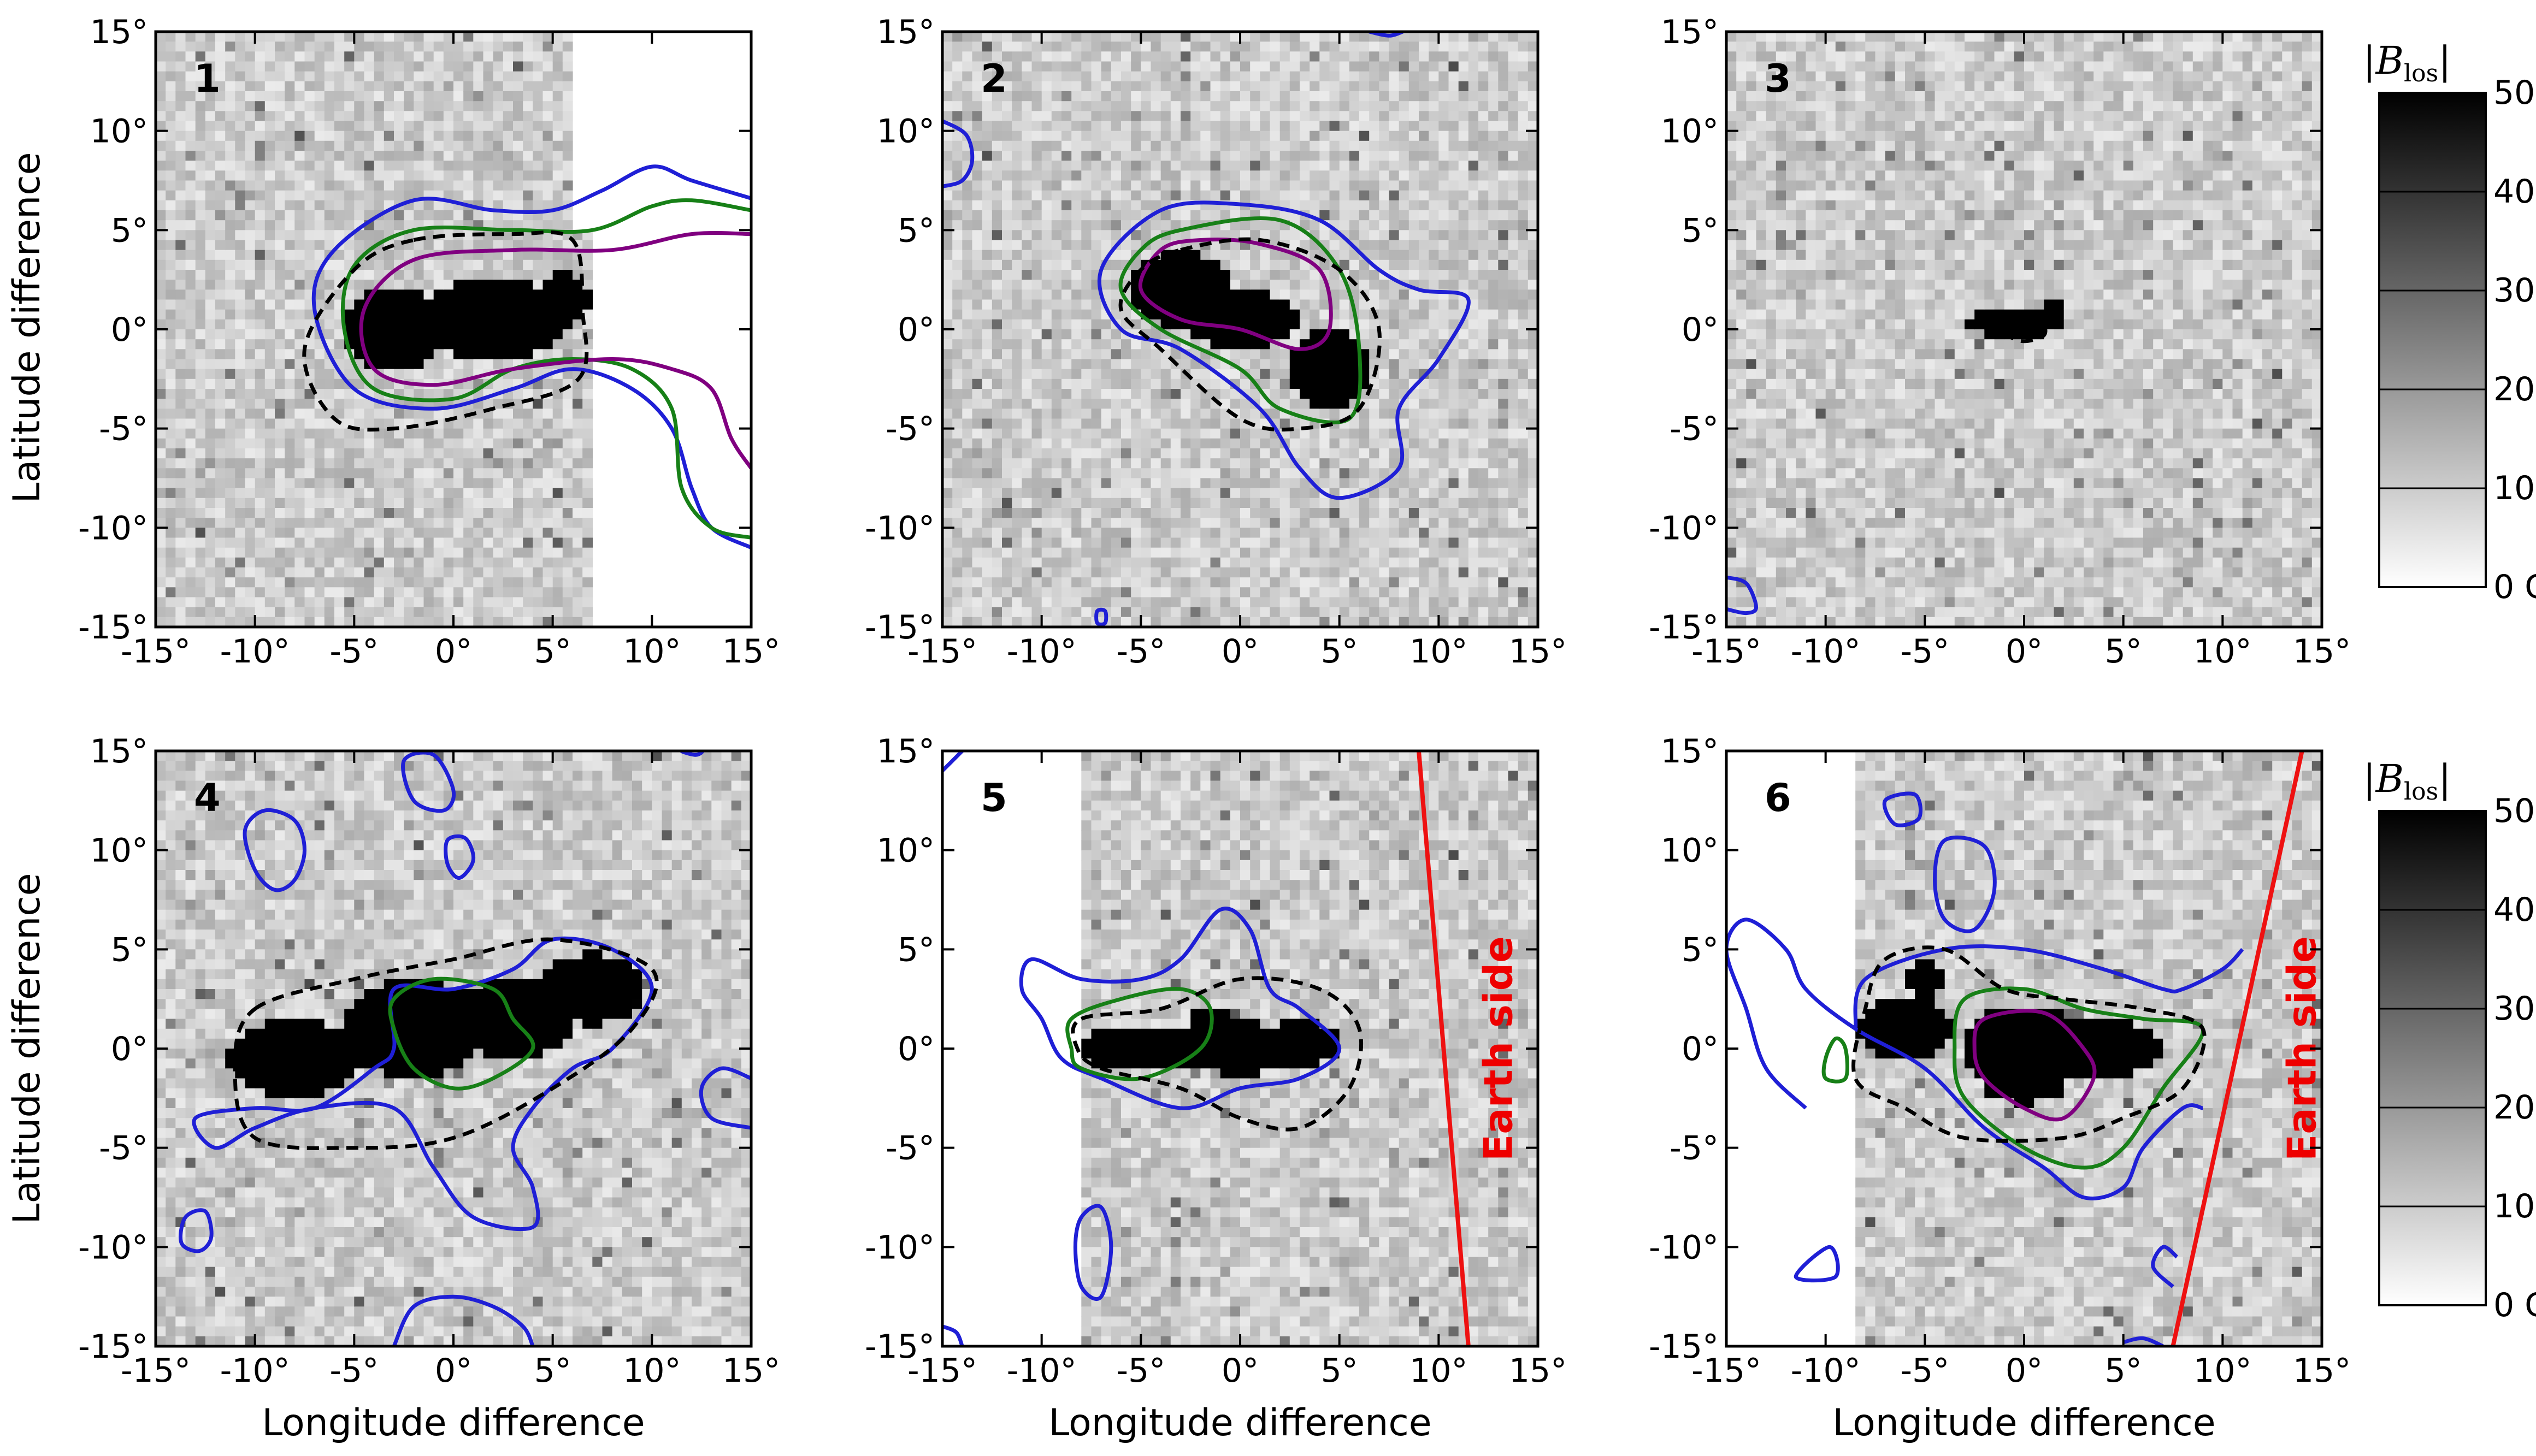 This screenshot has width=2536, height=1456. Describe the element at coordinates (2222, 1371) in the screenshot. I see `xtick-label-6-5: 10°` at that location.